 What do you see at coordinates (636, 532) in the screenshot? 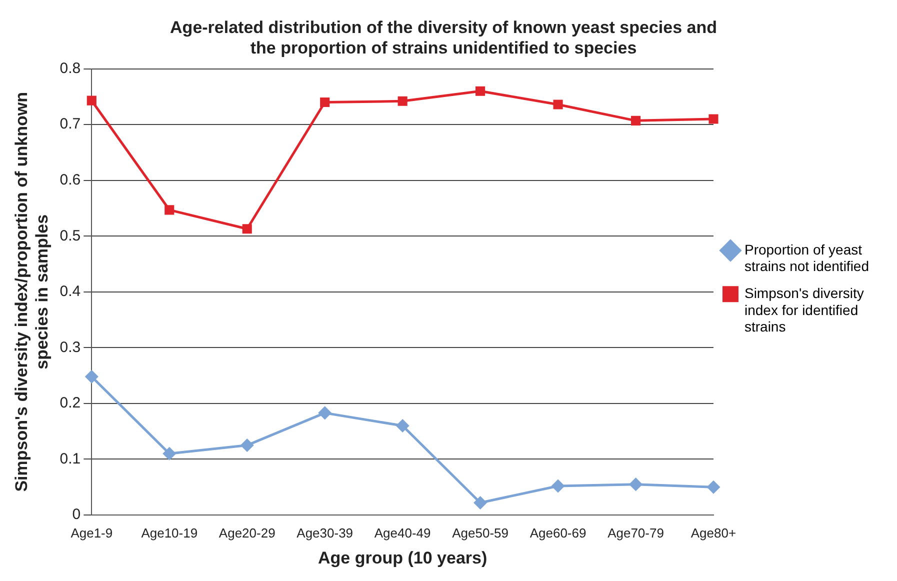
I see `x-tick-label: Age70-79` at bounding box center [636, 532].